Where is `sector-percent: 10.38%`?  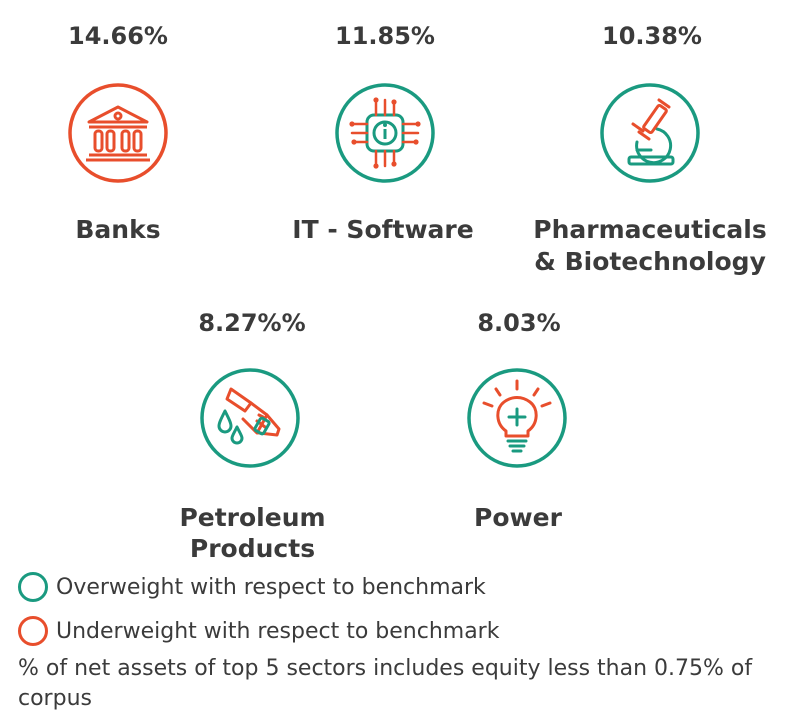 sector-percent: 10.38% is located at coordinates (652, 36).